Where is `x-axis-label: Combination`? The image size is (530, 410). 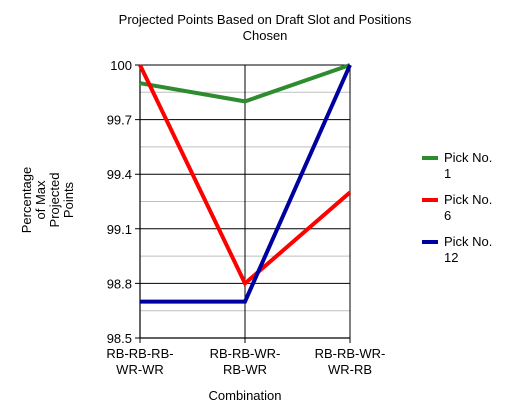 x-axis-label: Combination is located at coordinates (245, 395).